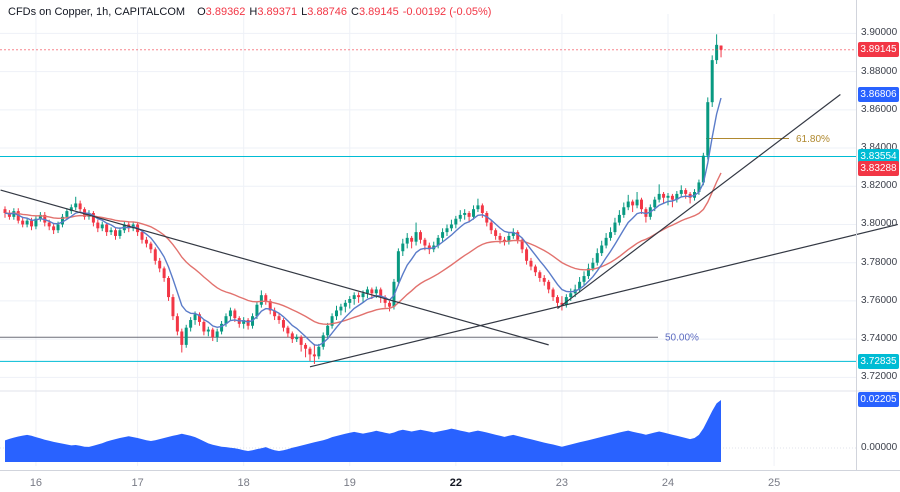 Image resolution: width=900 pixels, height=492 pixels. What do you see at coordinates (36, 483) in the screenshot?
I see `time-axis-label: 16` at bounding box center [36, 483].